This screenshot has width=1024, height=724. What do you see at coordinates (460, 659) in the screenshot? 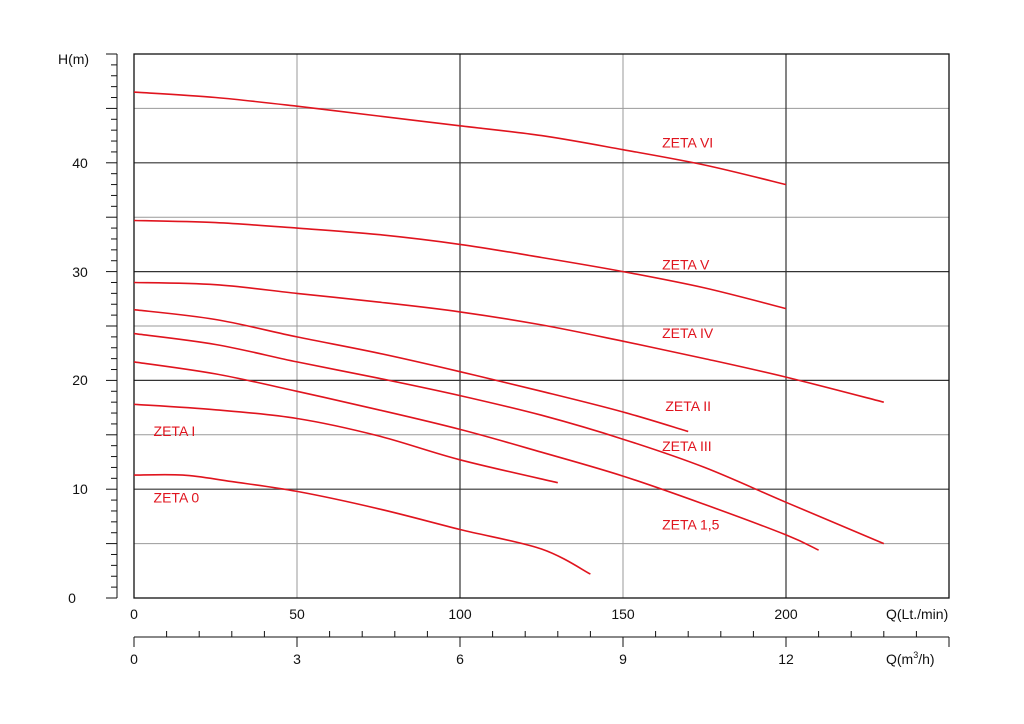
I see `x2-tick-label: 6` at bounding box center [460, 659].